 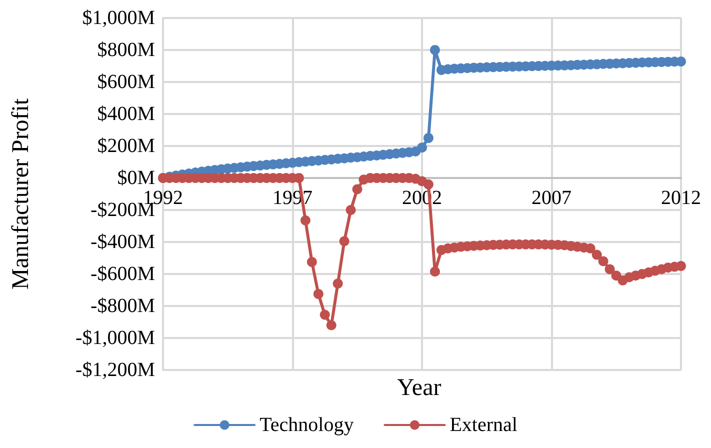 I want to click on y-tick-label: -$1,000M, so click(x=116, y=338).